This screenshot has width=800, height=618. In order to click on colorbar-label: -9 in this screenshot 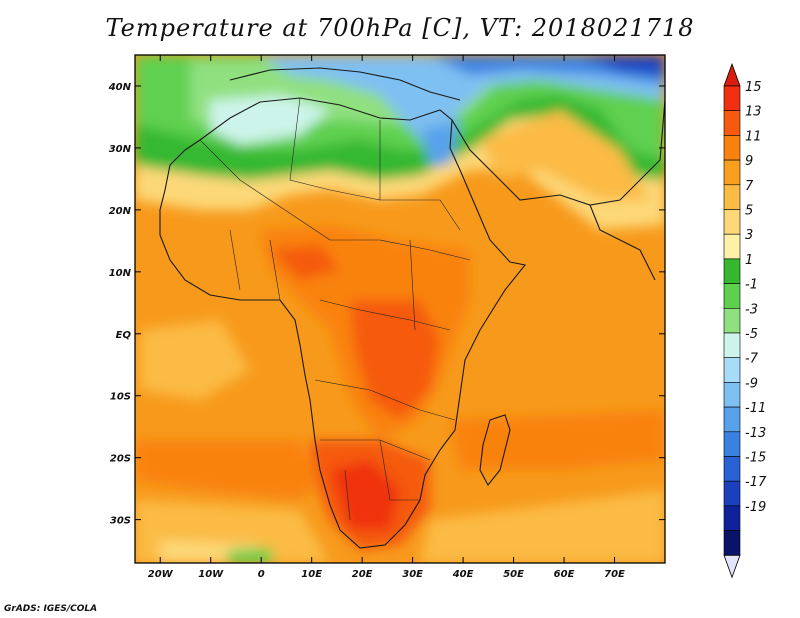, I will do `click(751, 383)`.